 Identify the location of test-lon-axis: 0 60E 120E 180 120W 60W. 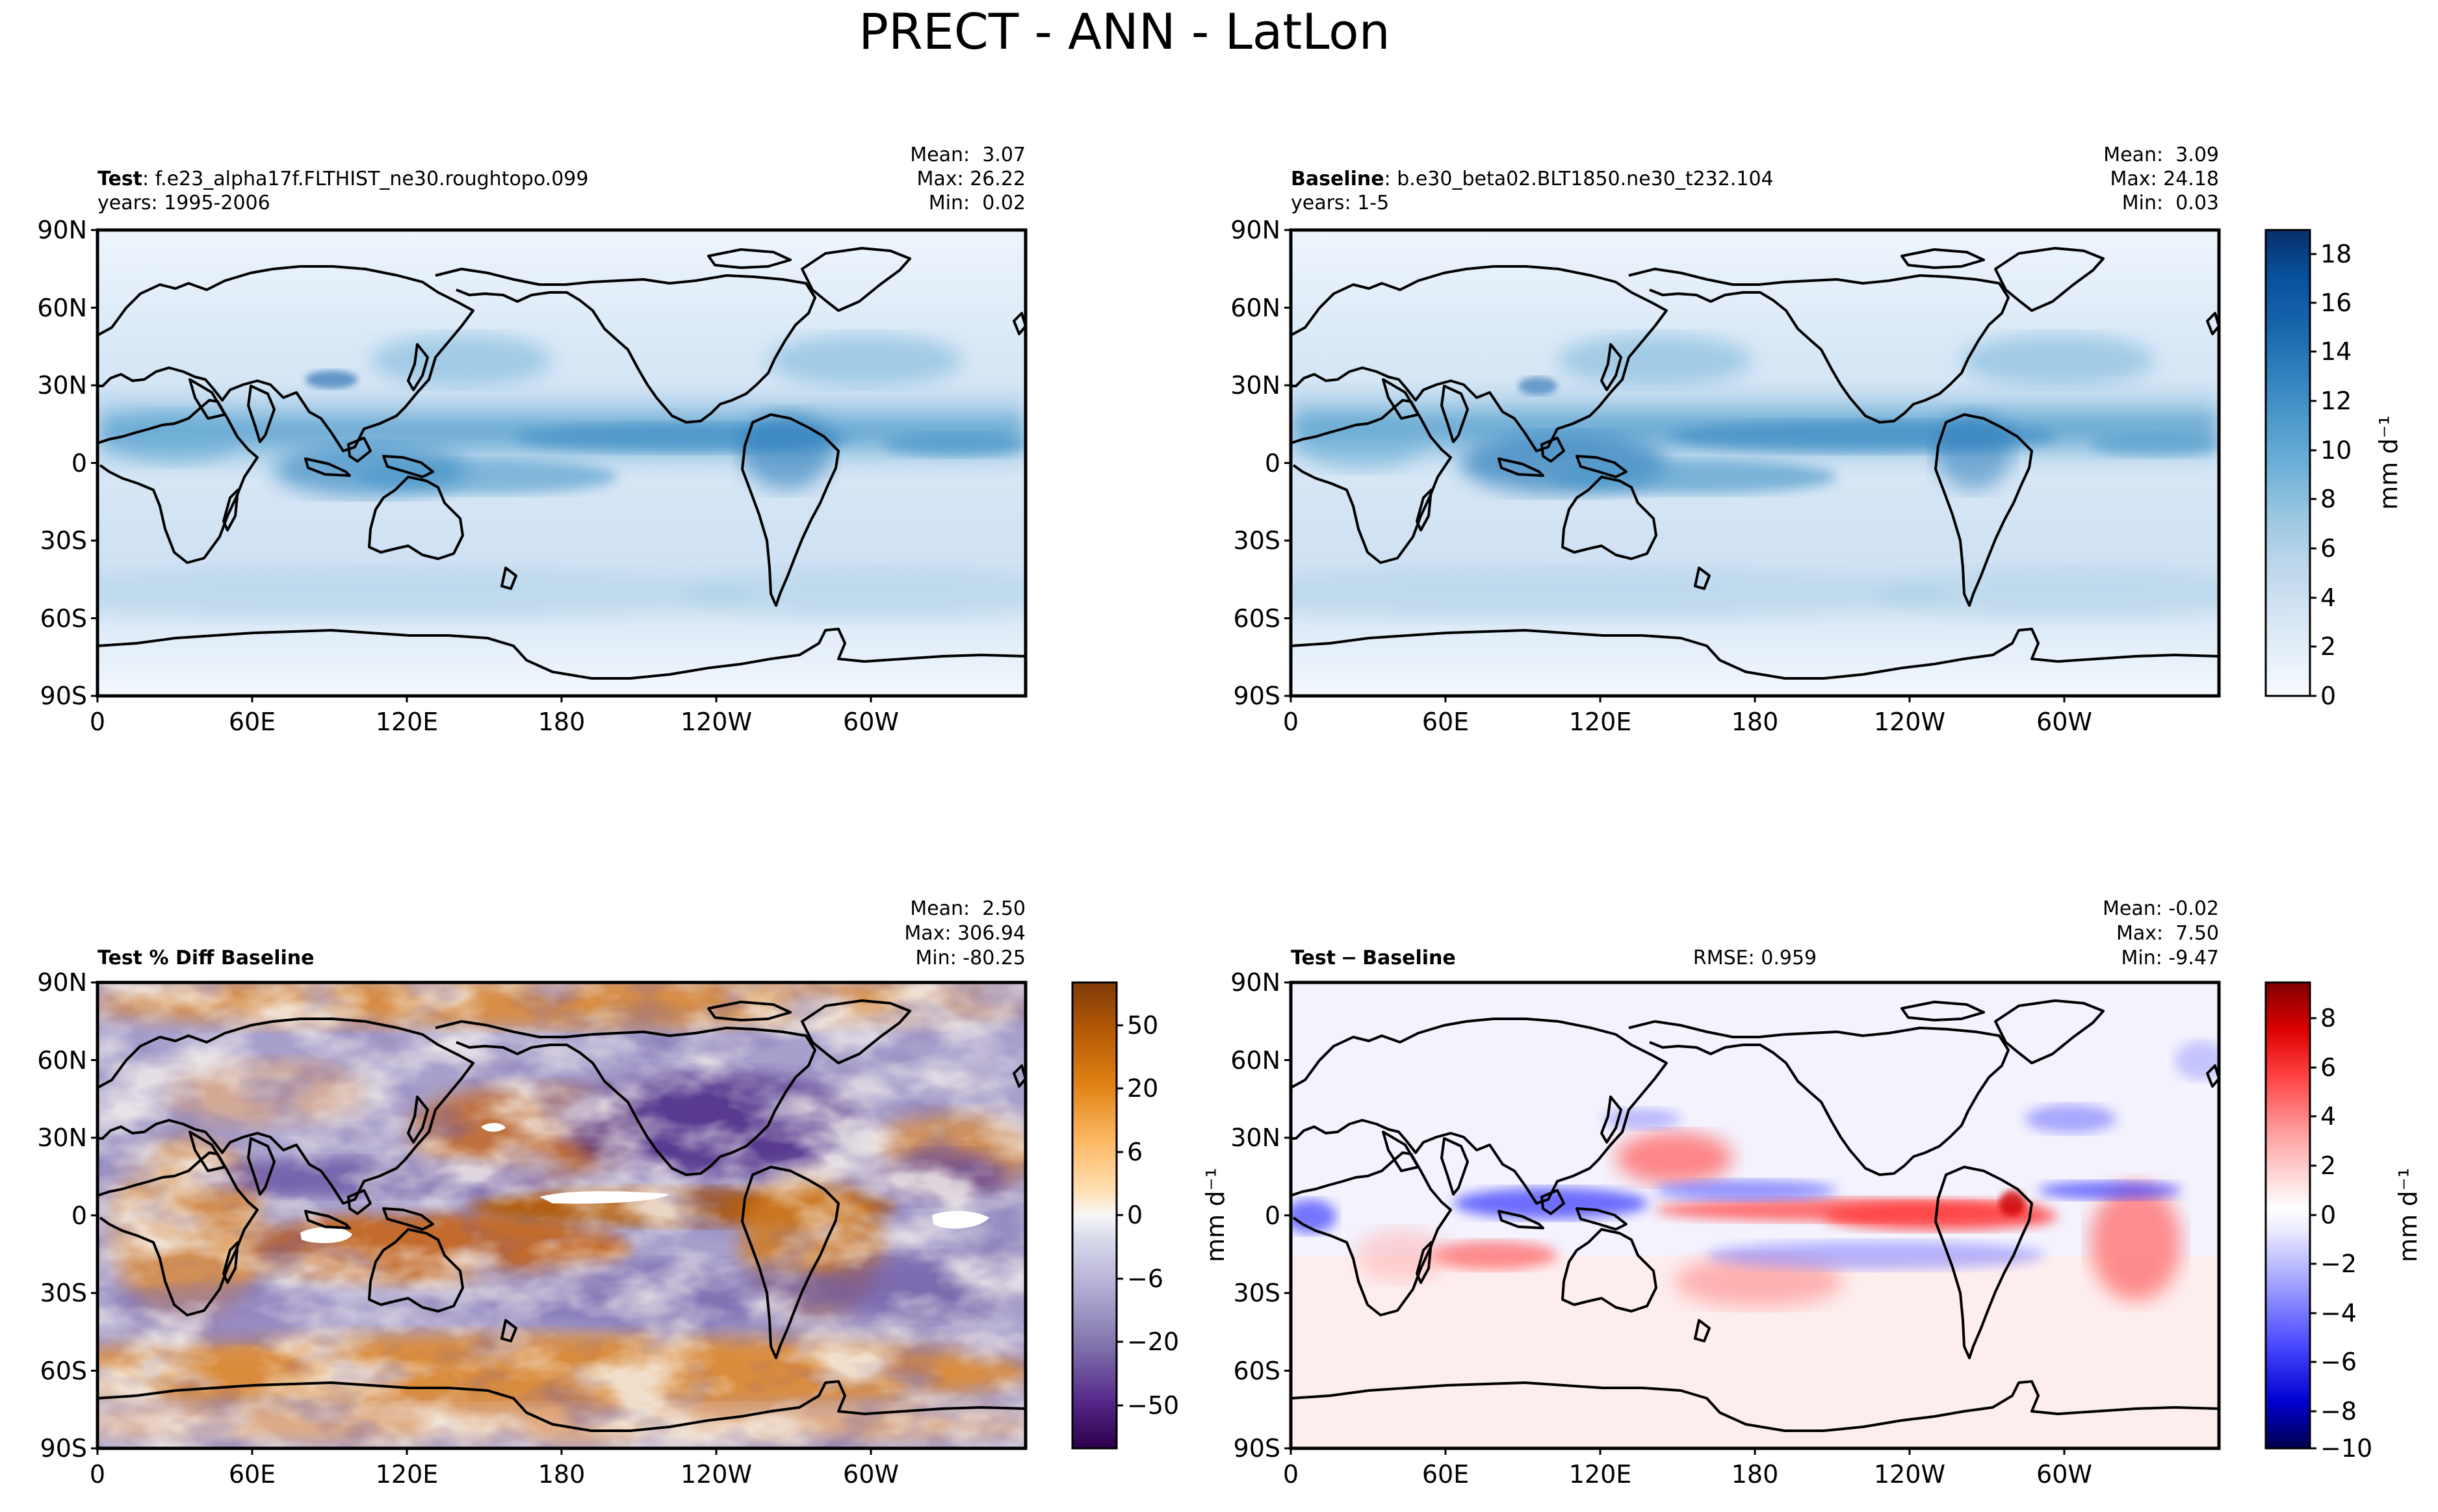
(494, 716).